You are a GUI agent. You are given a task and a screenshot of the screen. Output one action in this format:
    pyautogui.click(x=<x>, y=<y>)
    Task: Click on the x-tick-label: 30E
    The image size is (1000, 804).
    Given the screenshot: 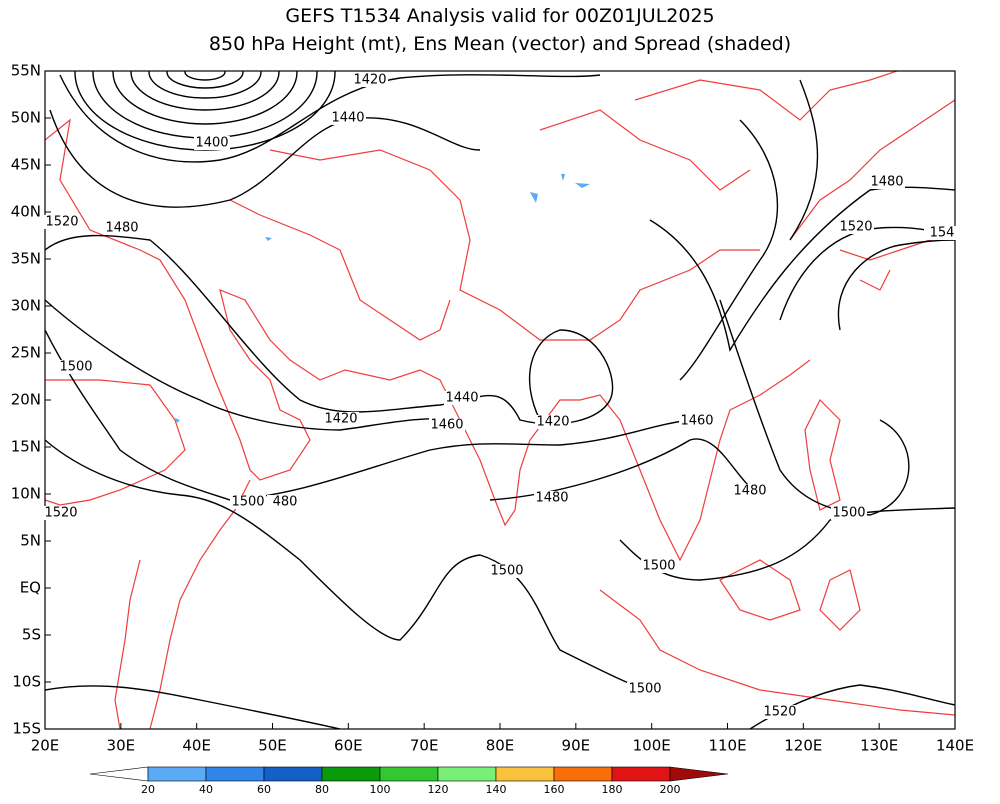 What is the action you would take?
    pyautogui.click(x=121, y=746)
    